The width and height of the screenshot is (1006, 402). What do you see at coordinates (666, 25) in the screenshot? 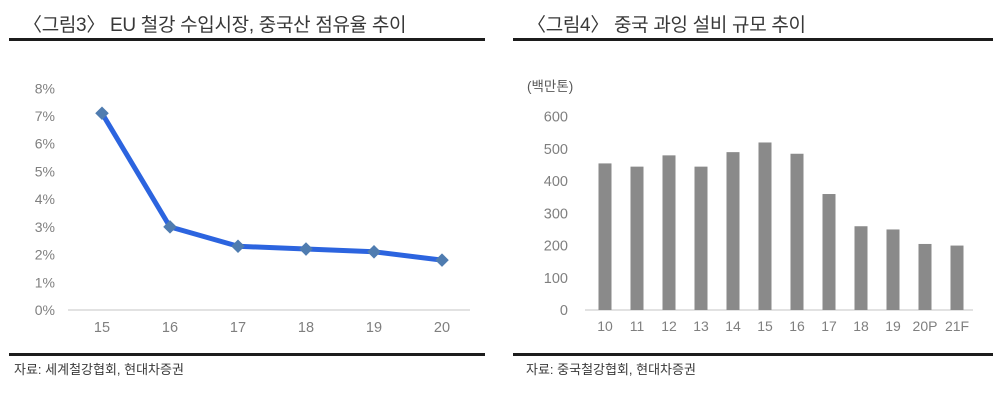
I see `fig4-title: 〈그림4〉 중국 과잉 설비 규모 추이` at bounding box center [666, 25].